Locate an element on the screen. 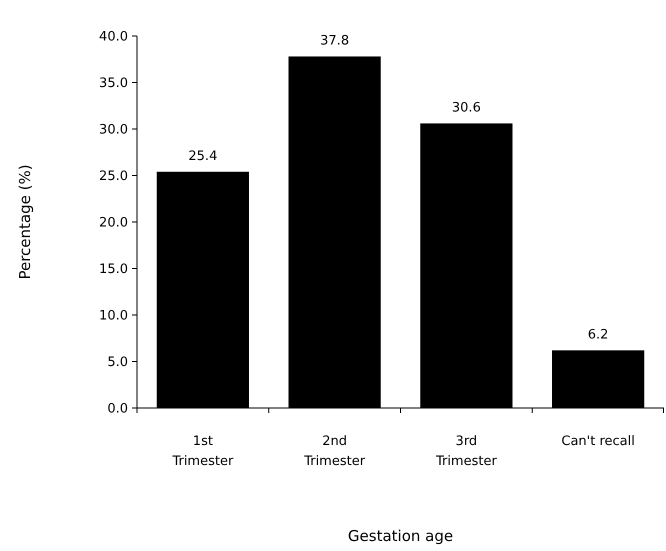 The height and width of the screenshot is (551, 666). x-tick-label: 3rd Trimester is located at coordinates (466, 451).